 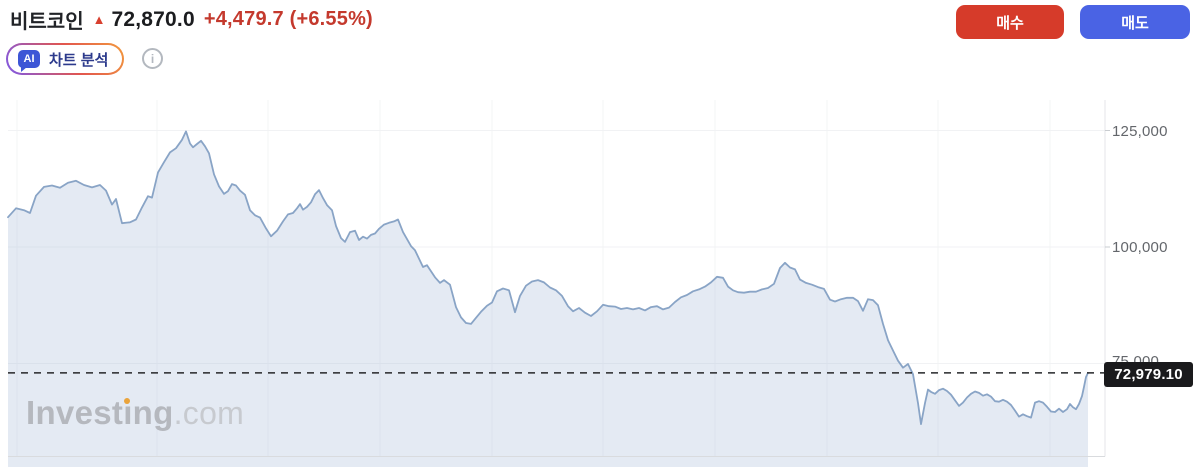 I want to click on y-axis-label-100000: 100,000, so click(x=1140, y=247).